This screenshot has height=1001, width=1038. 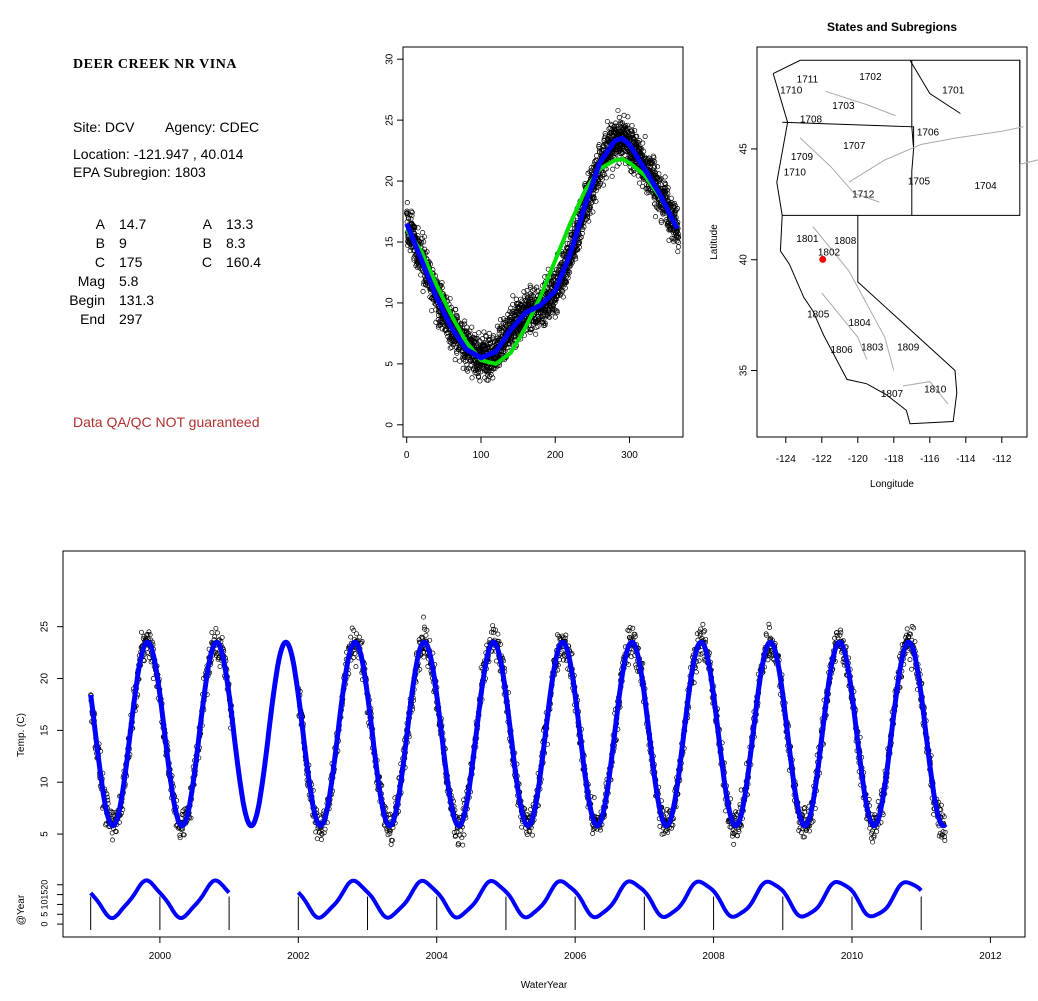 I want to click on subregion-label: 1709, so click(x=802, y=157).